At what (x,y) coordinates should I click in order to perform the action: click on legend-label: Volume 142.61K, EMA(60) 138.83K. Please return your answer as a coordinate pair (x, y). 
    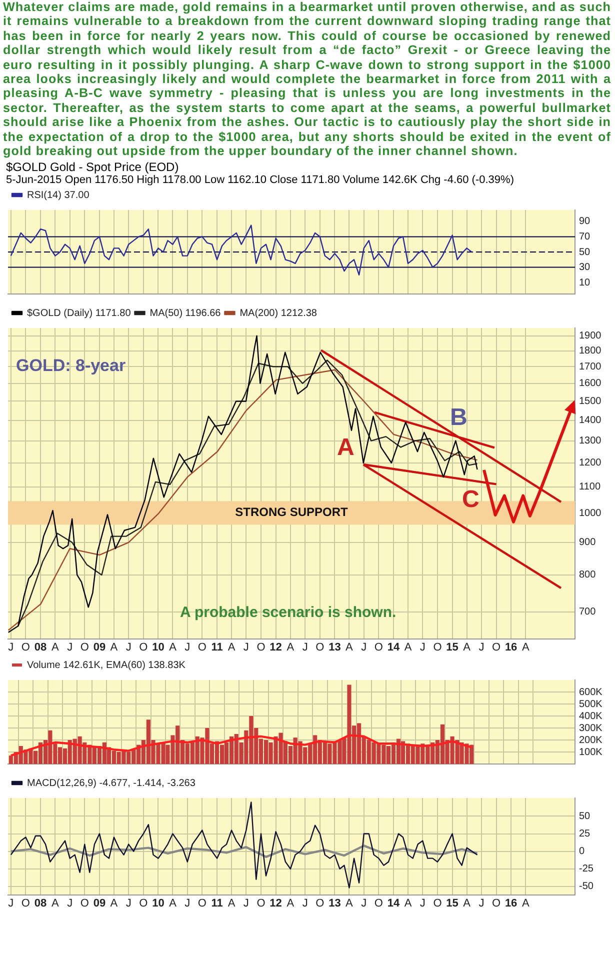
    Looking at the image, I should click on (106, 666).